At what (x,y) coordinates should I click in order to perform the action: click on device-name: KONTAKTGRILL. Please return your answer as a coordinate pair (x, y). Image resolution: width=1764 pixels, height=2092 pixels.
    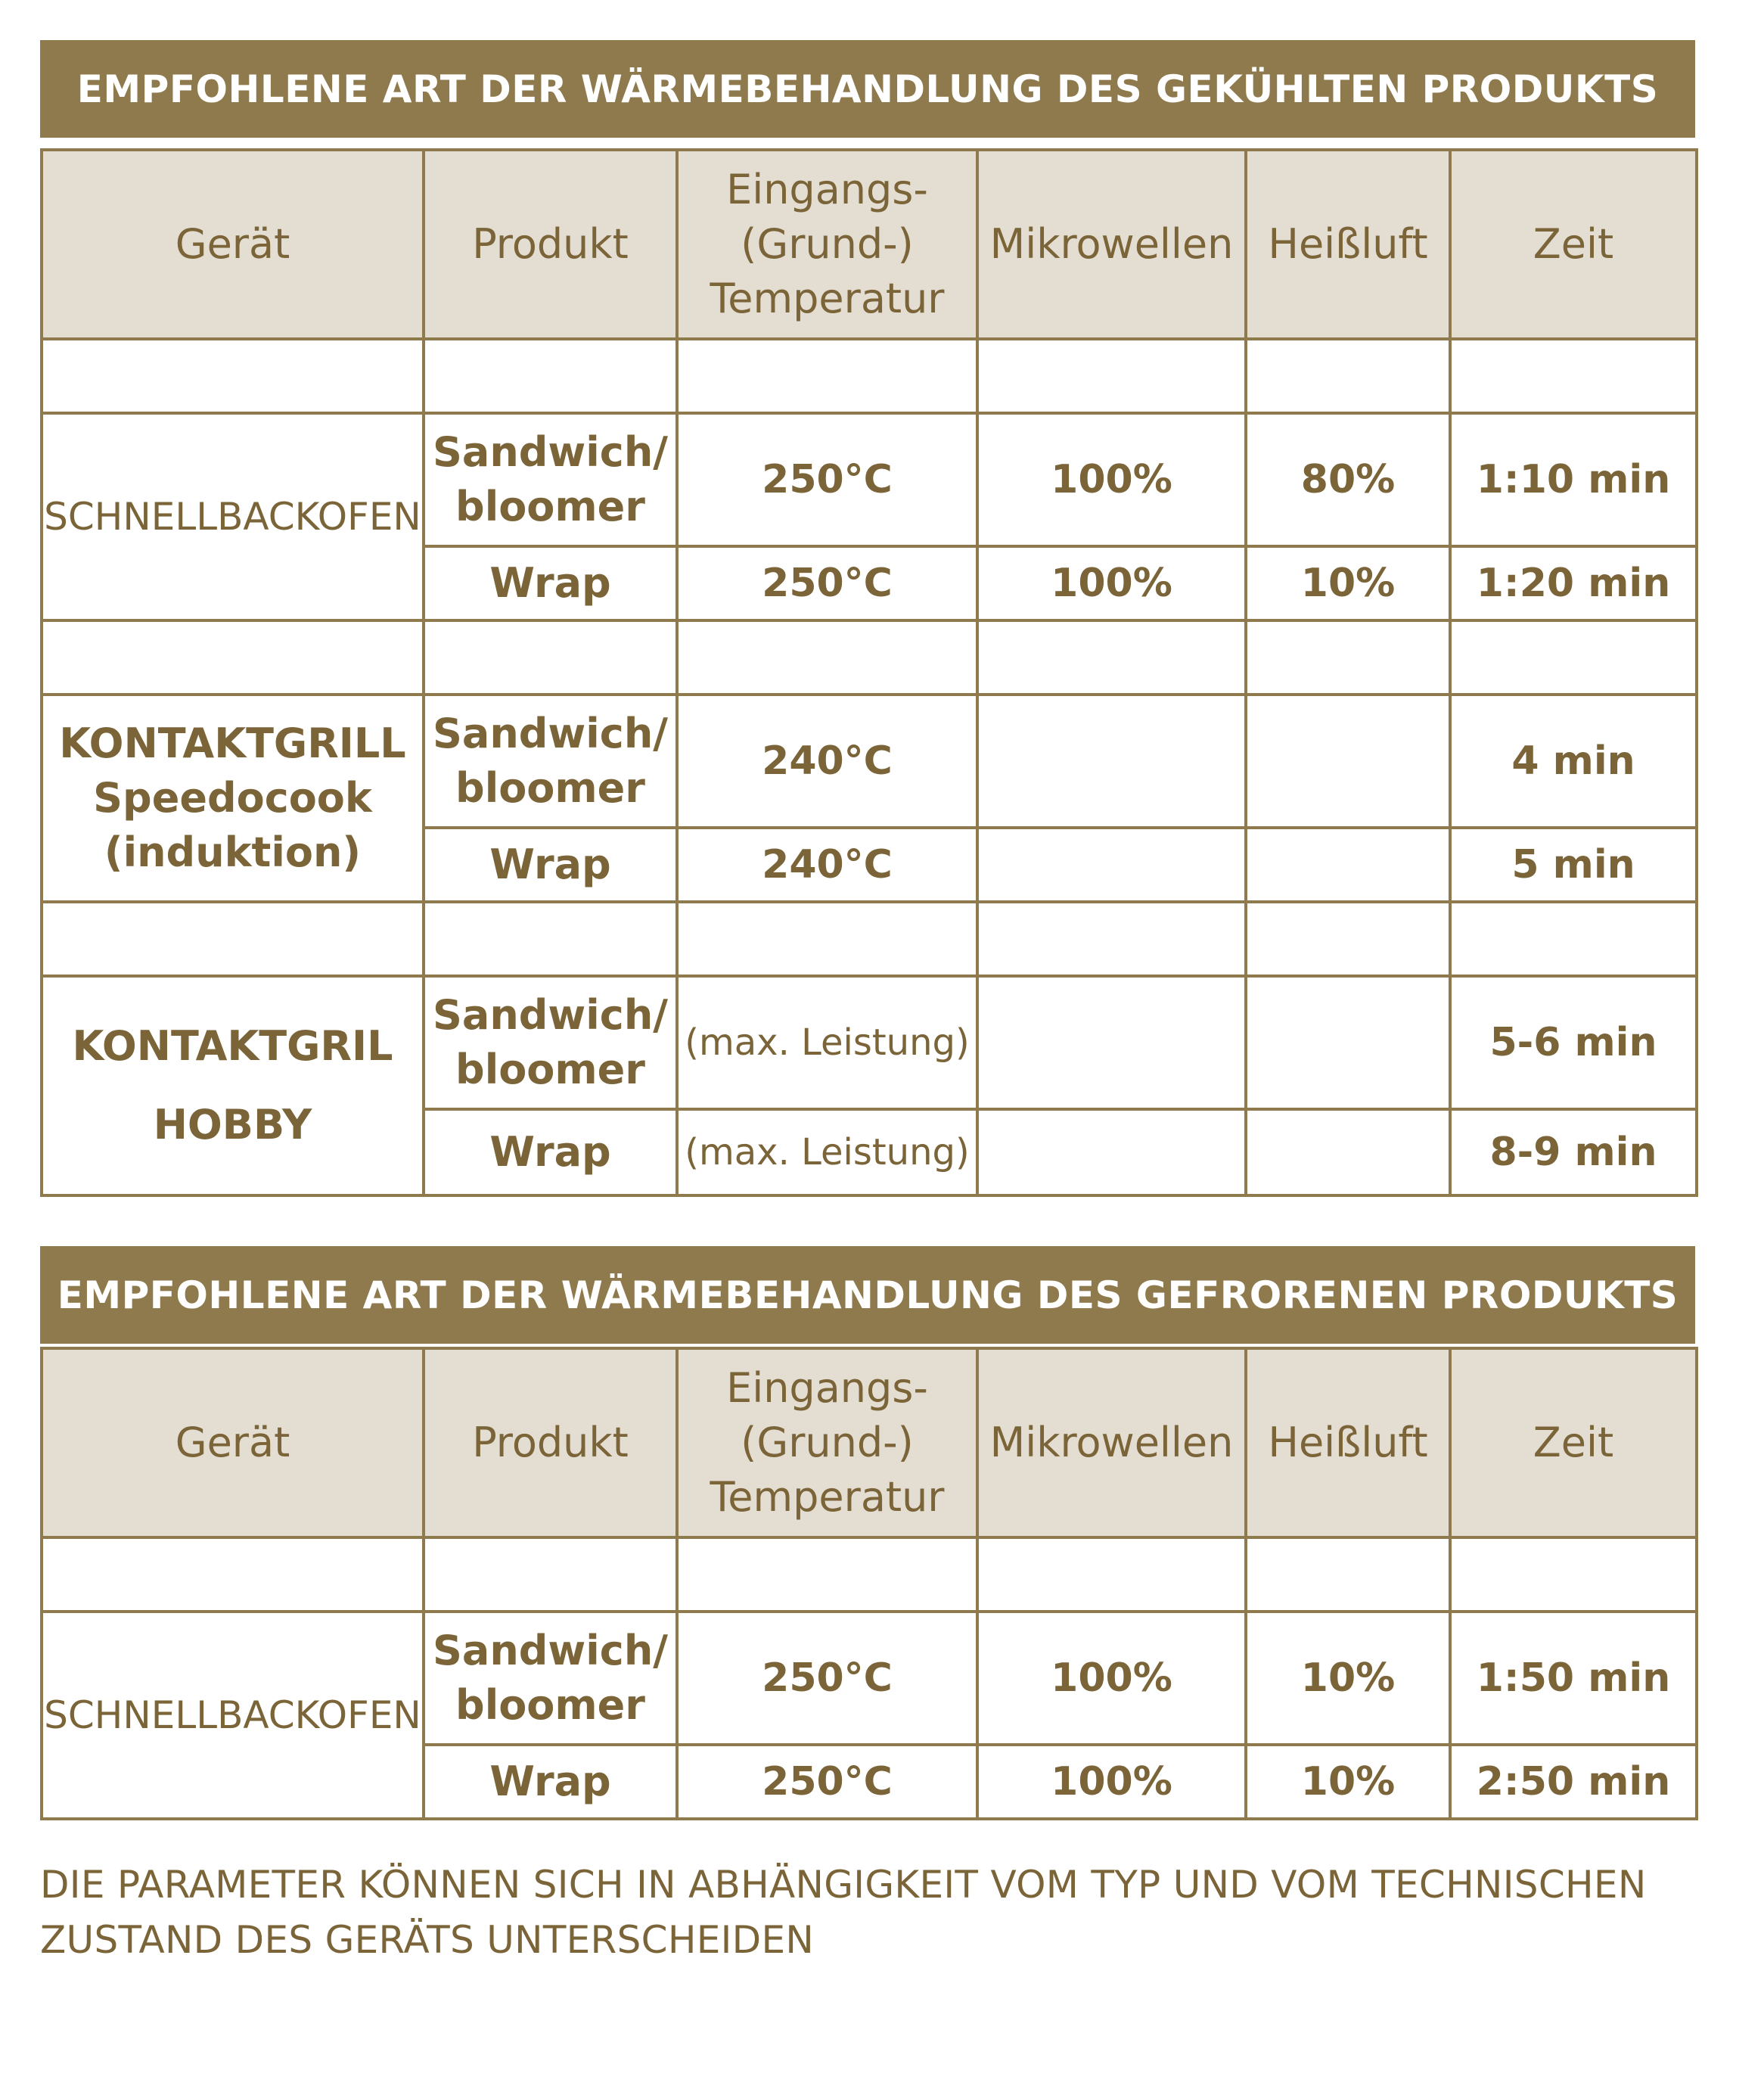
    Looking at the image, I should click on (233, 744).